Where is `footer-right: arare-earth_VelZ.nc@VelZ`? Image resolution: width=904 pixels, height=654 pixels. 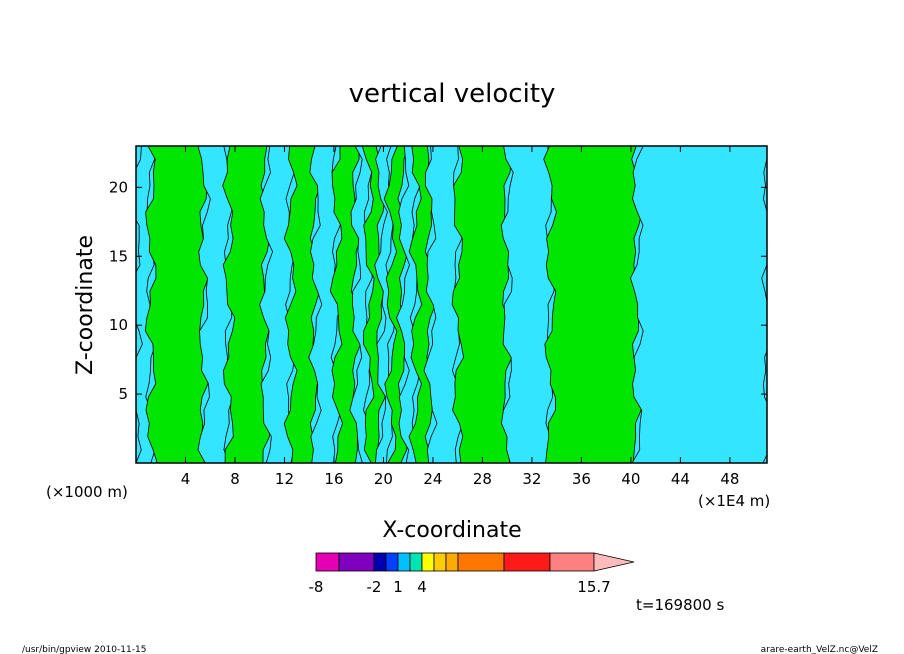 footer-right: arare-earth_VelZ.nc@VelZ is located at coordinates (819, 649).